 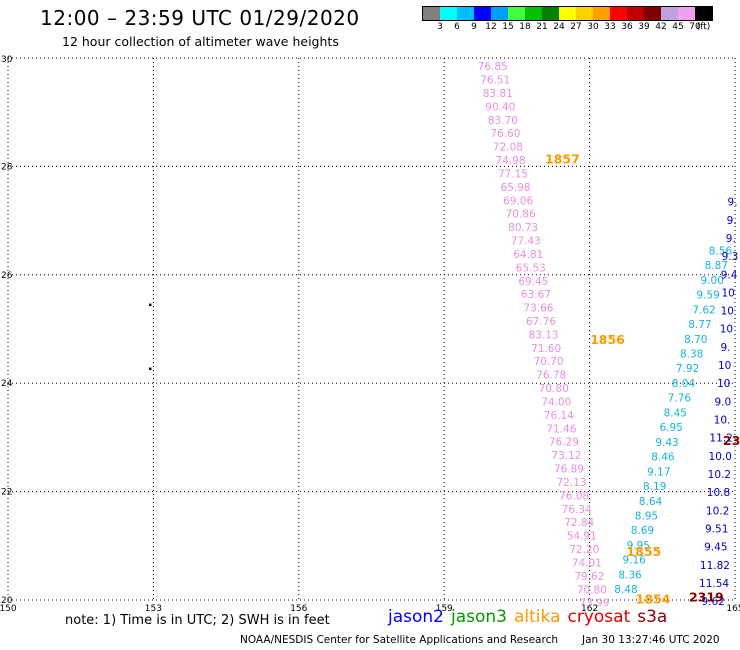 I want to click on altika-track-value: 71.60, so click(x=546, y=349).